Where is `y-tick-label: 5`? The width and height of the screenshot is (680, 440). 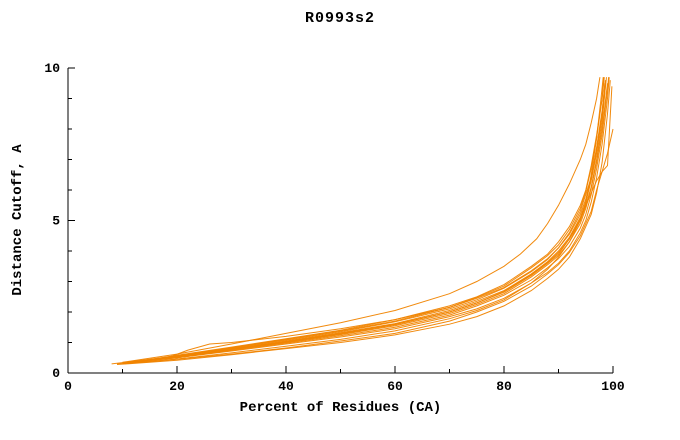 y-tick-label: 5 is located at coordinates (56, 221).